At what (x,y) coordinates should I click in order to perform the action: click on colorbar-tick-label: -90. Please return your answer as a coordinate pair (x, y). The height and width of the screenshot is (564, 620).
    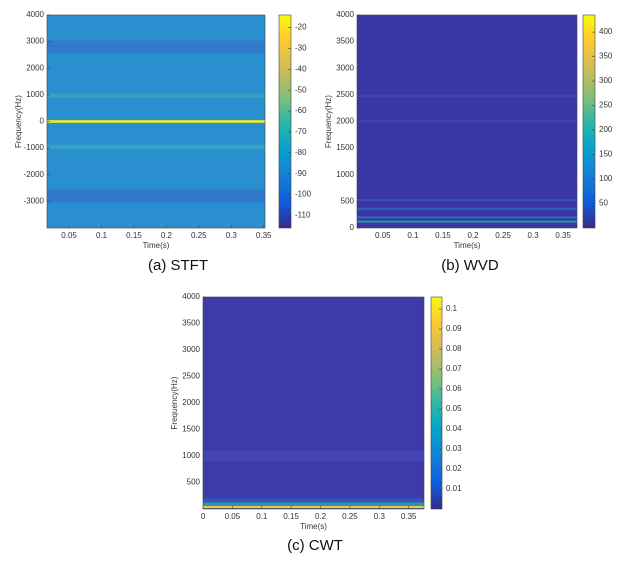
    Looking at the image, I should click on (301, 173).